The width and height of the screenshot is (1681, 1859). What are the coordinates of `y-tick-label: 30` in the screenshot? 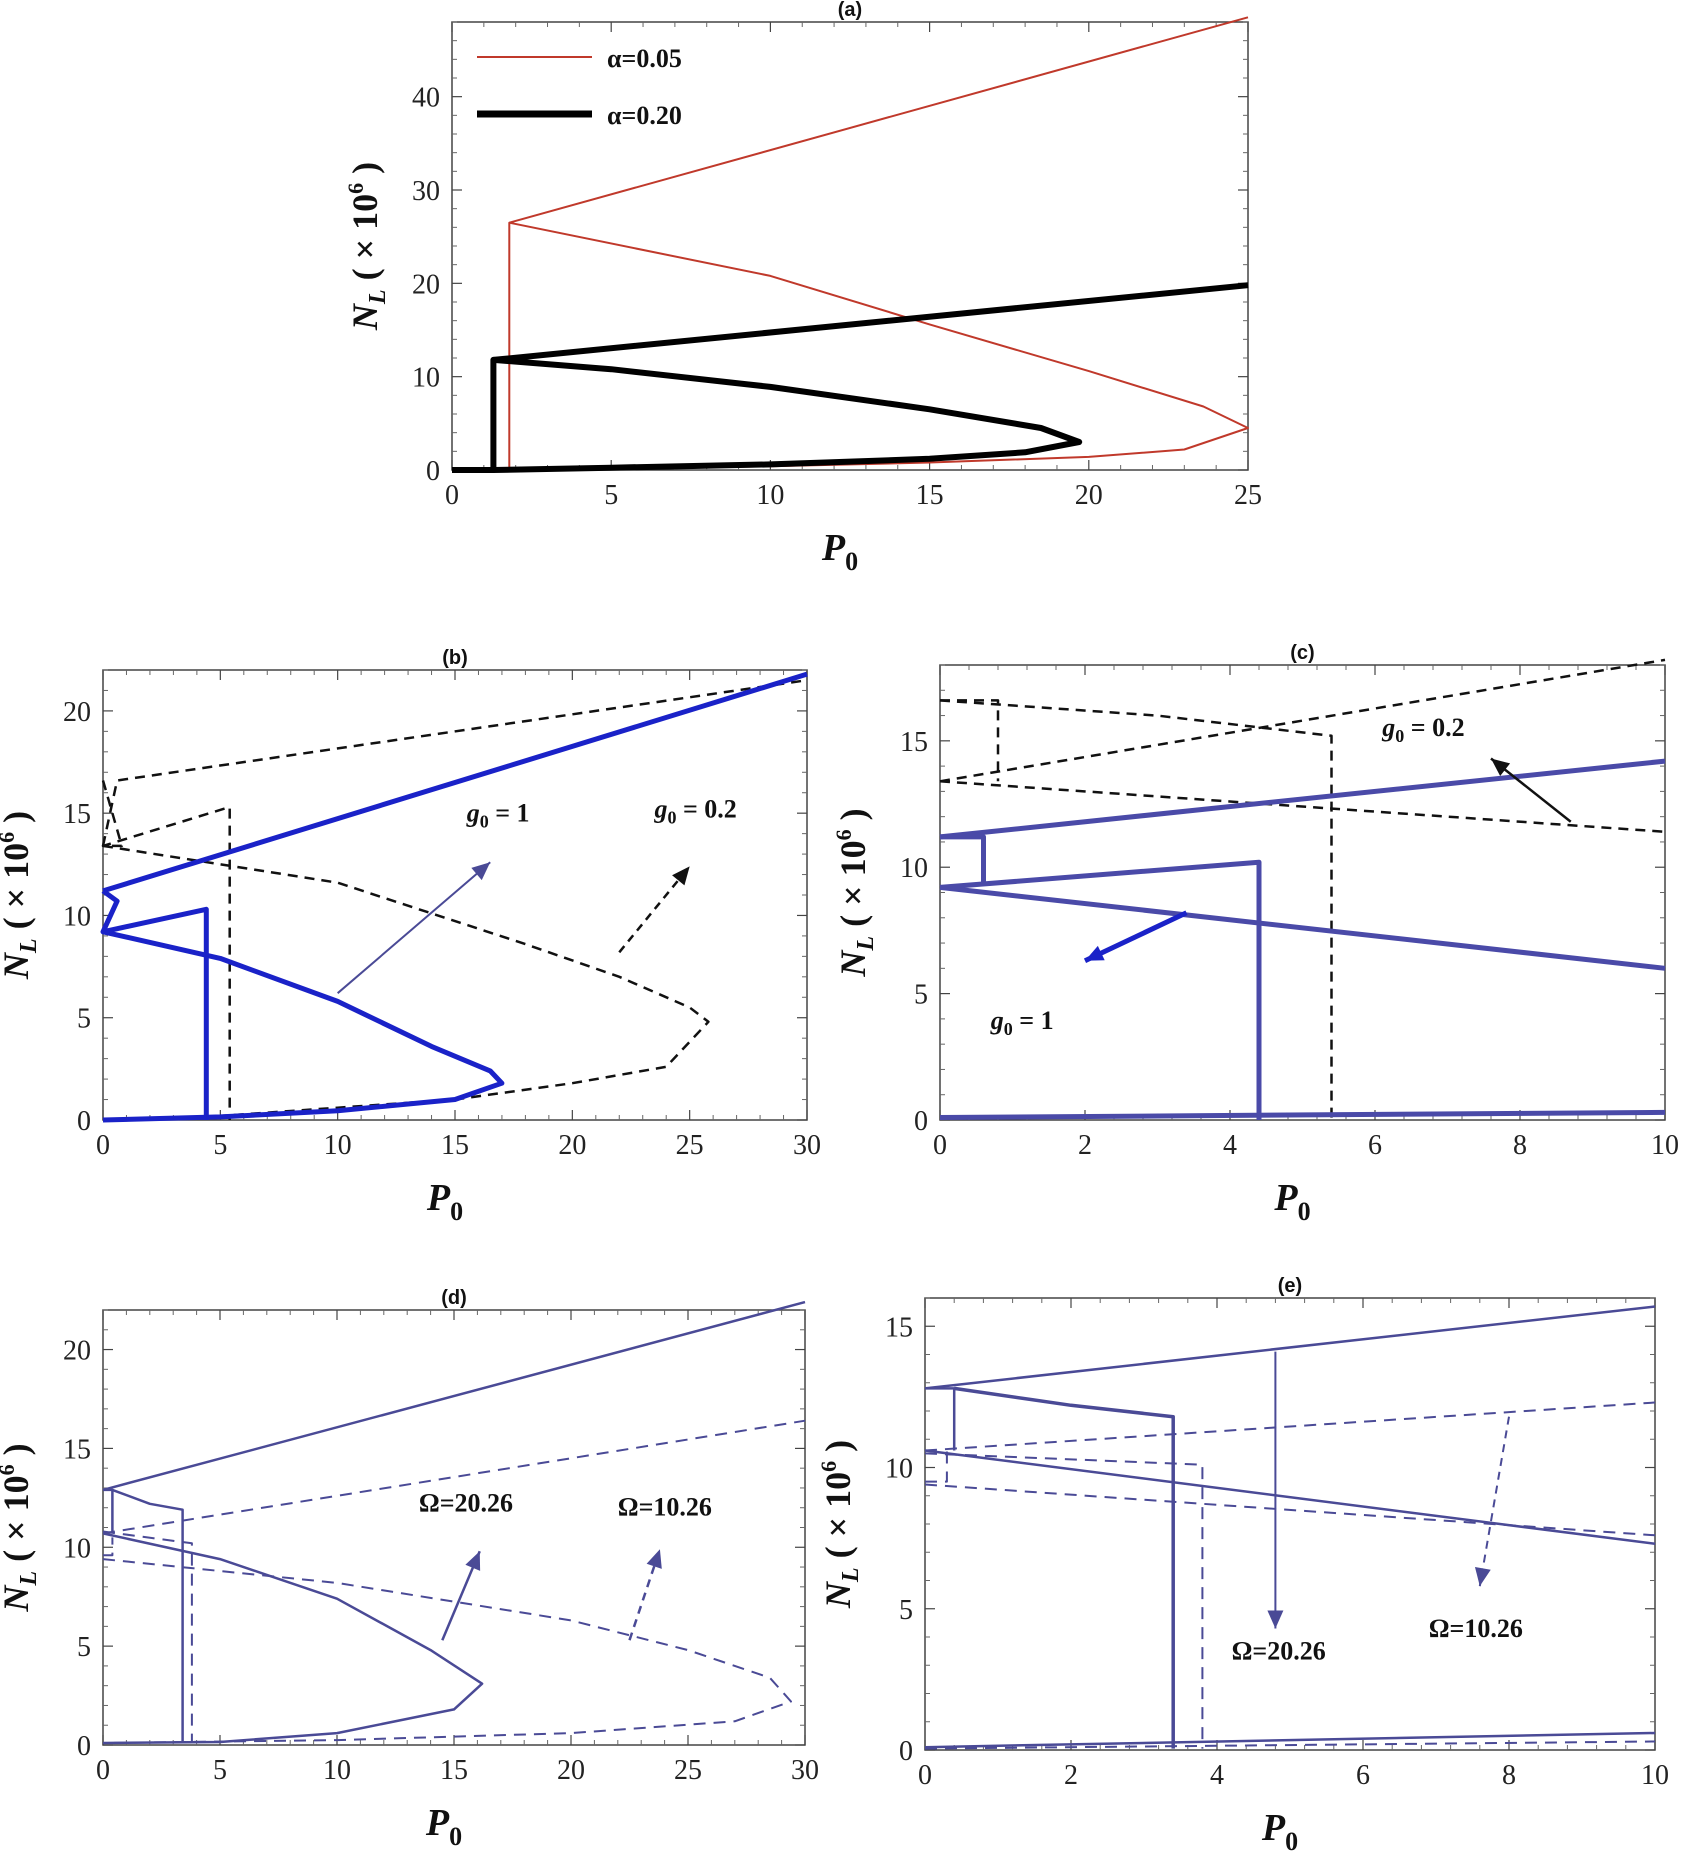 It's located at (426, 191).